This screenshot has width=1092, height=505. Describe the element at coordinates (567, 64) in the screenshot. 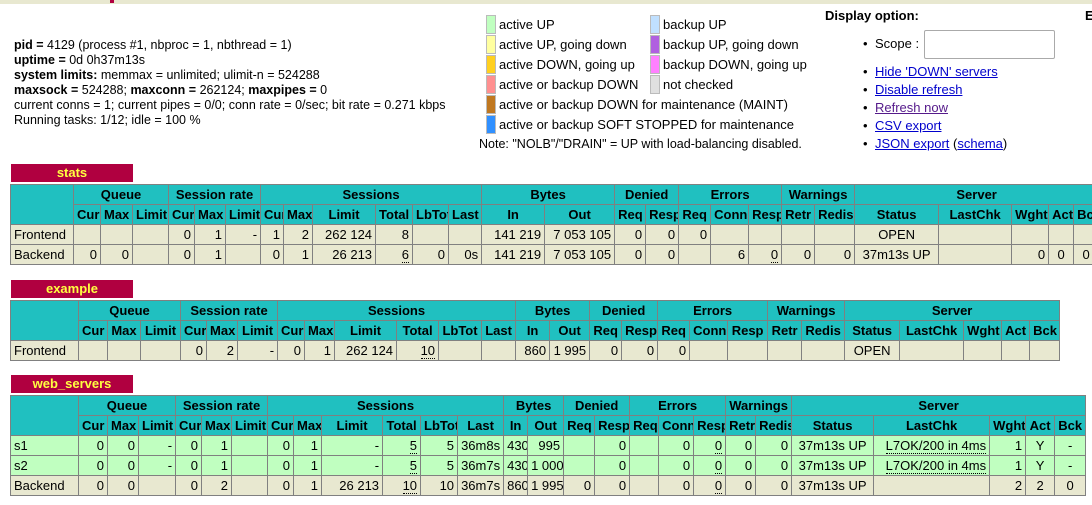

I see `legend-label: active DOWN, going up` at that location.